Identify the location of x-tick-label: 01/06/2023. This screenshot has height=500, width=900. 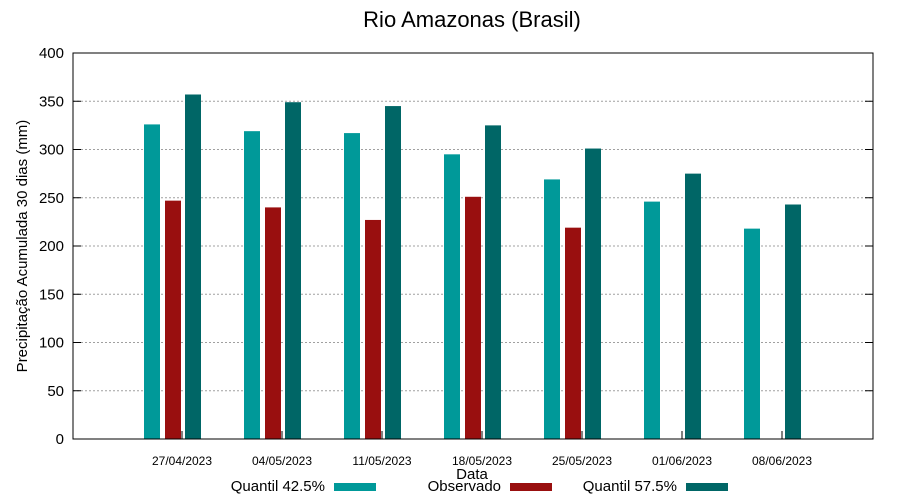
(682, 461).